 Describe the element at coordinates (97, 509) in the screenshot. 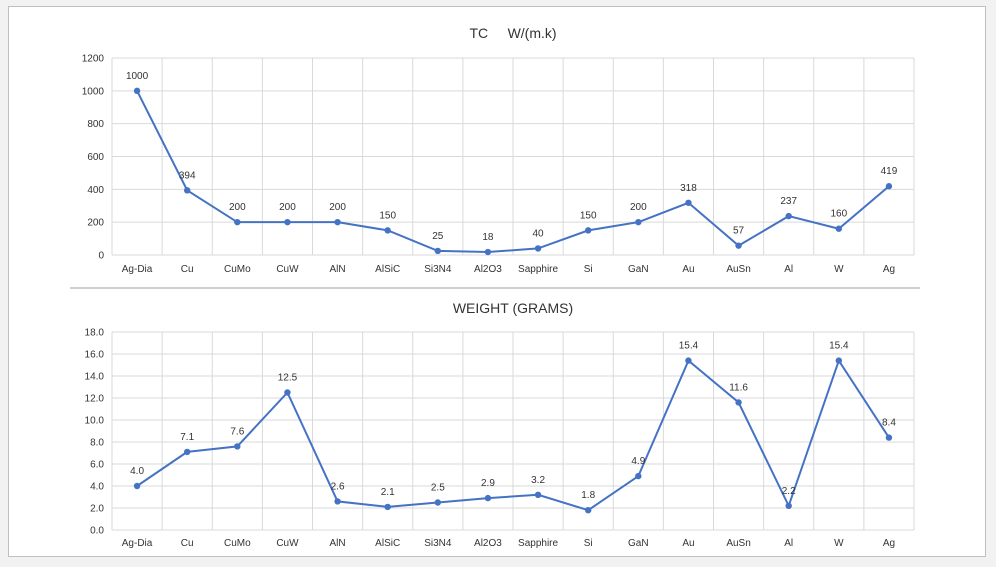

I see `weight-y-tick-label: 2.0` at that location.